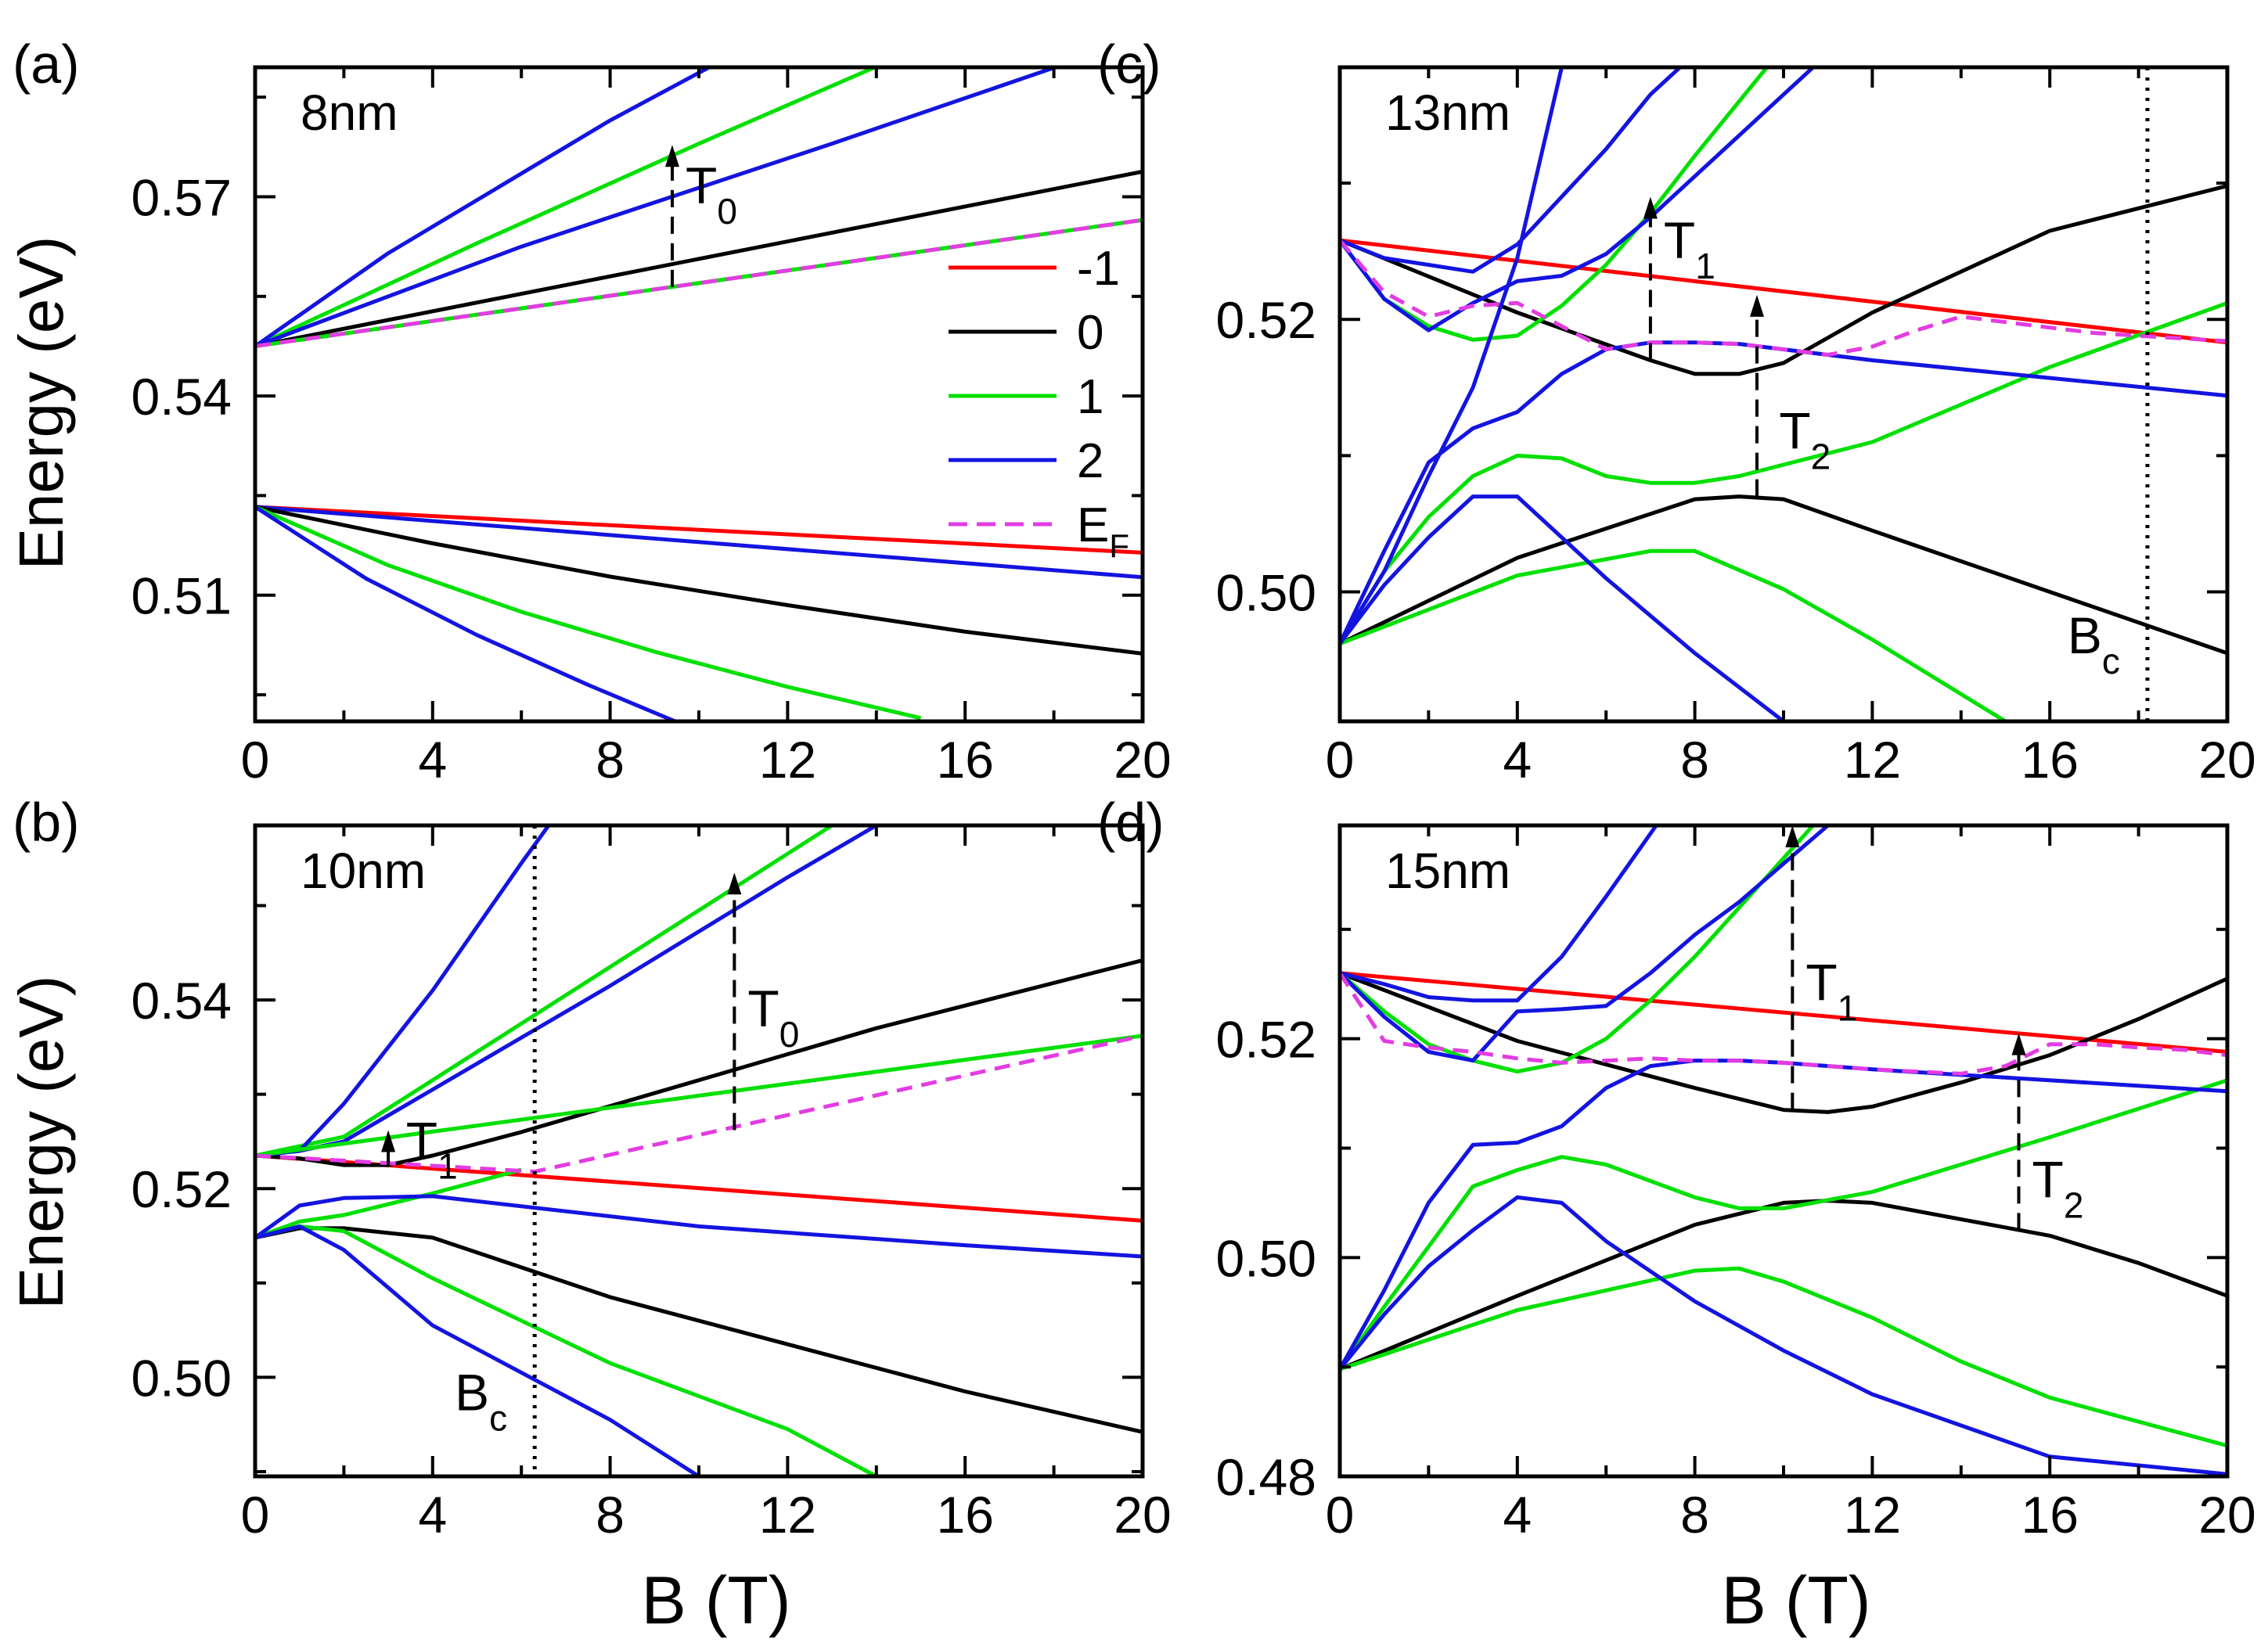 The height and width of the screenshot is (1643, 2268). I want to click on legend-label: -1, so click(1098, 269).